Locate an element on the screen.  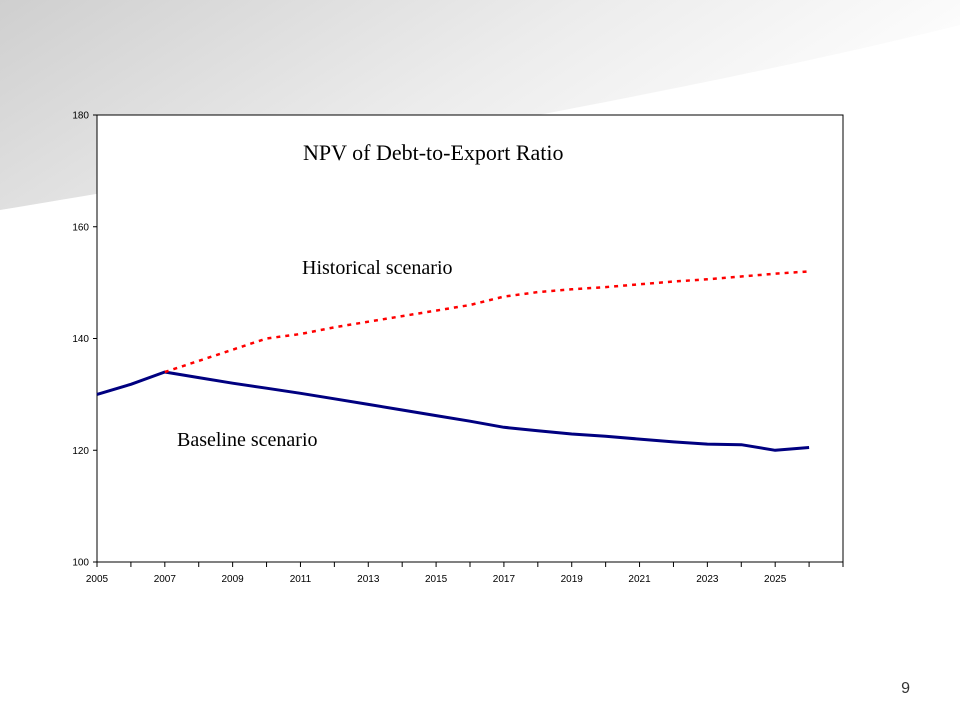
x-tick-label: 2023 is located at coordinates (707, 579).